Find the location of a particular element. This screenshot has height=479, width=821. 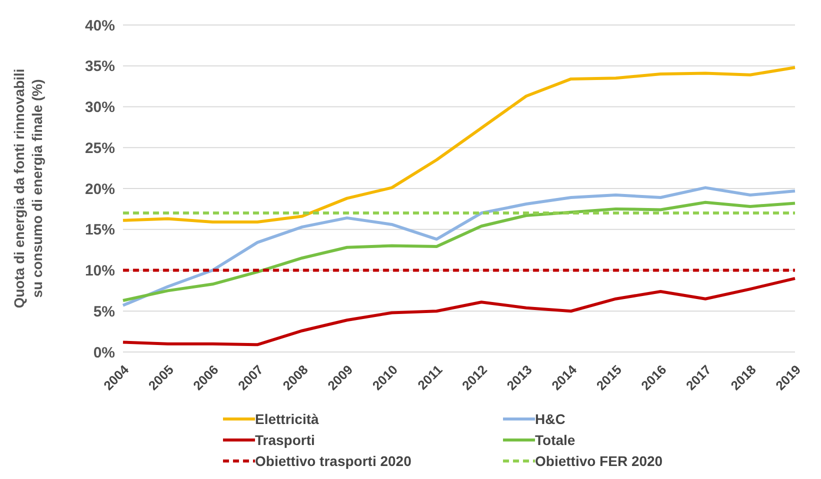

y-tick-label: 30% is located at coordinates (99, 107).